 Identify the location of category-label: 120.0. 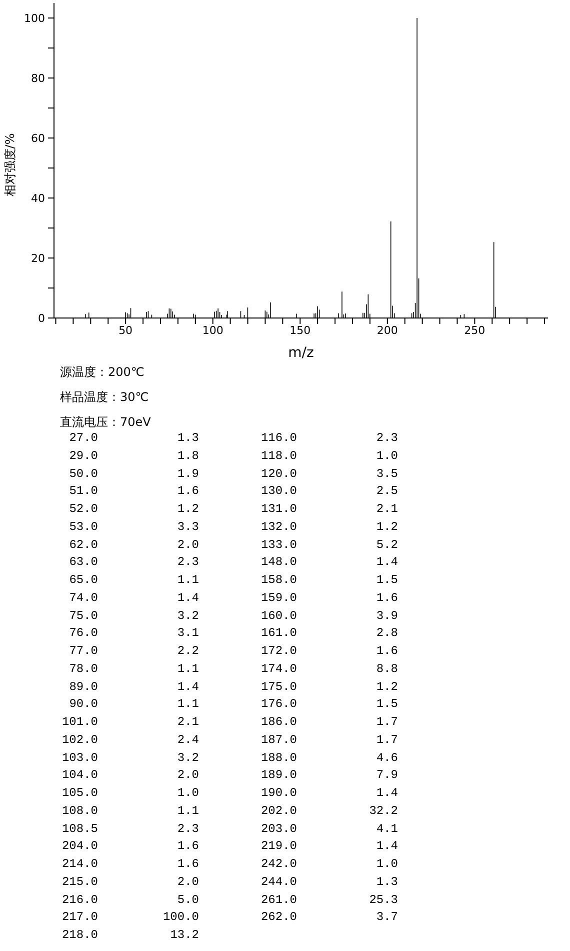
(278, 474).